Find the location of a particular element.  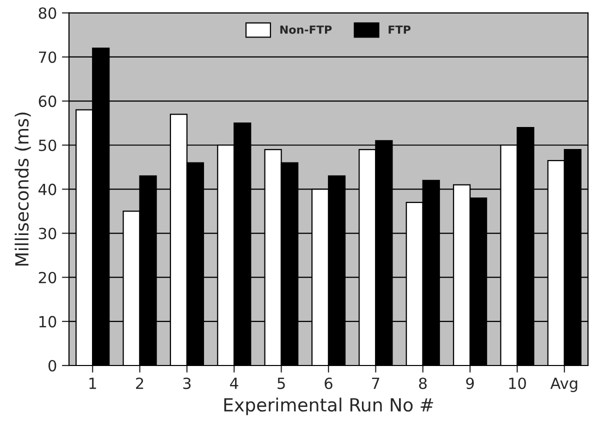

x-axis-title: Experimental Run No # is located at coordinates (329, 407).